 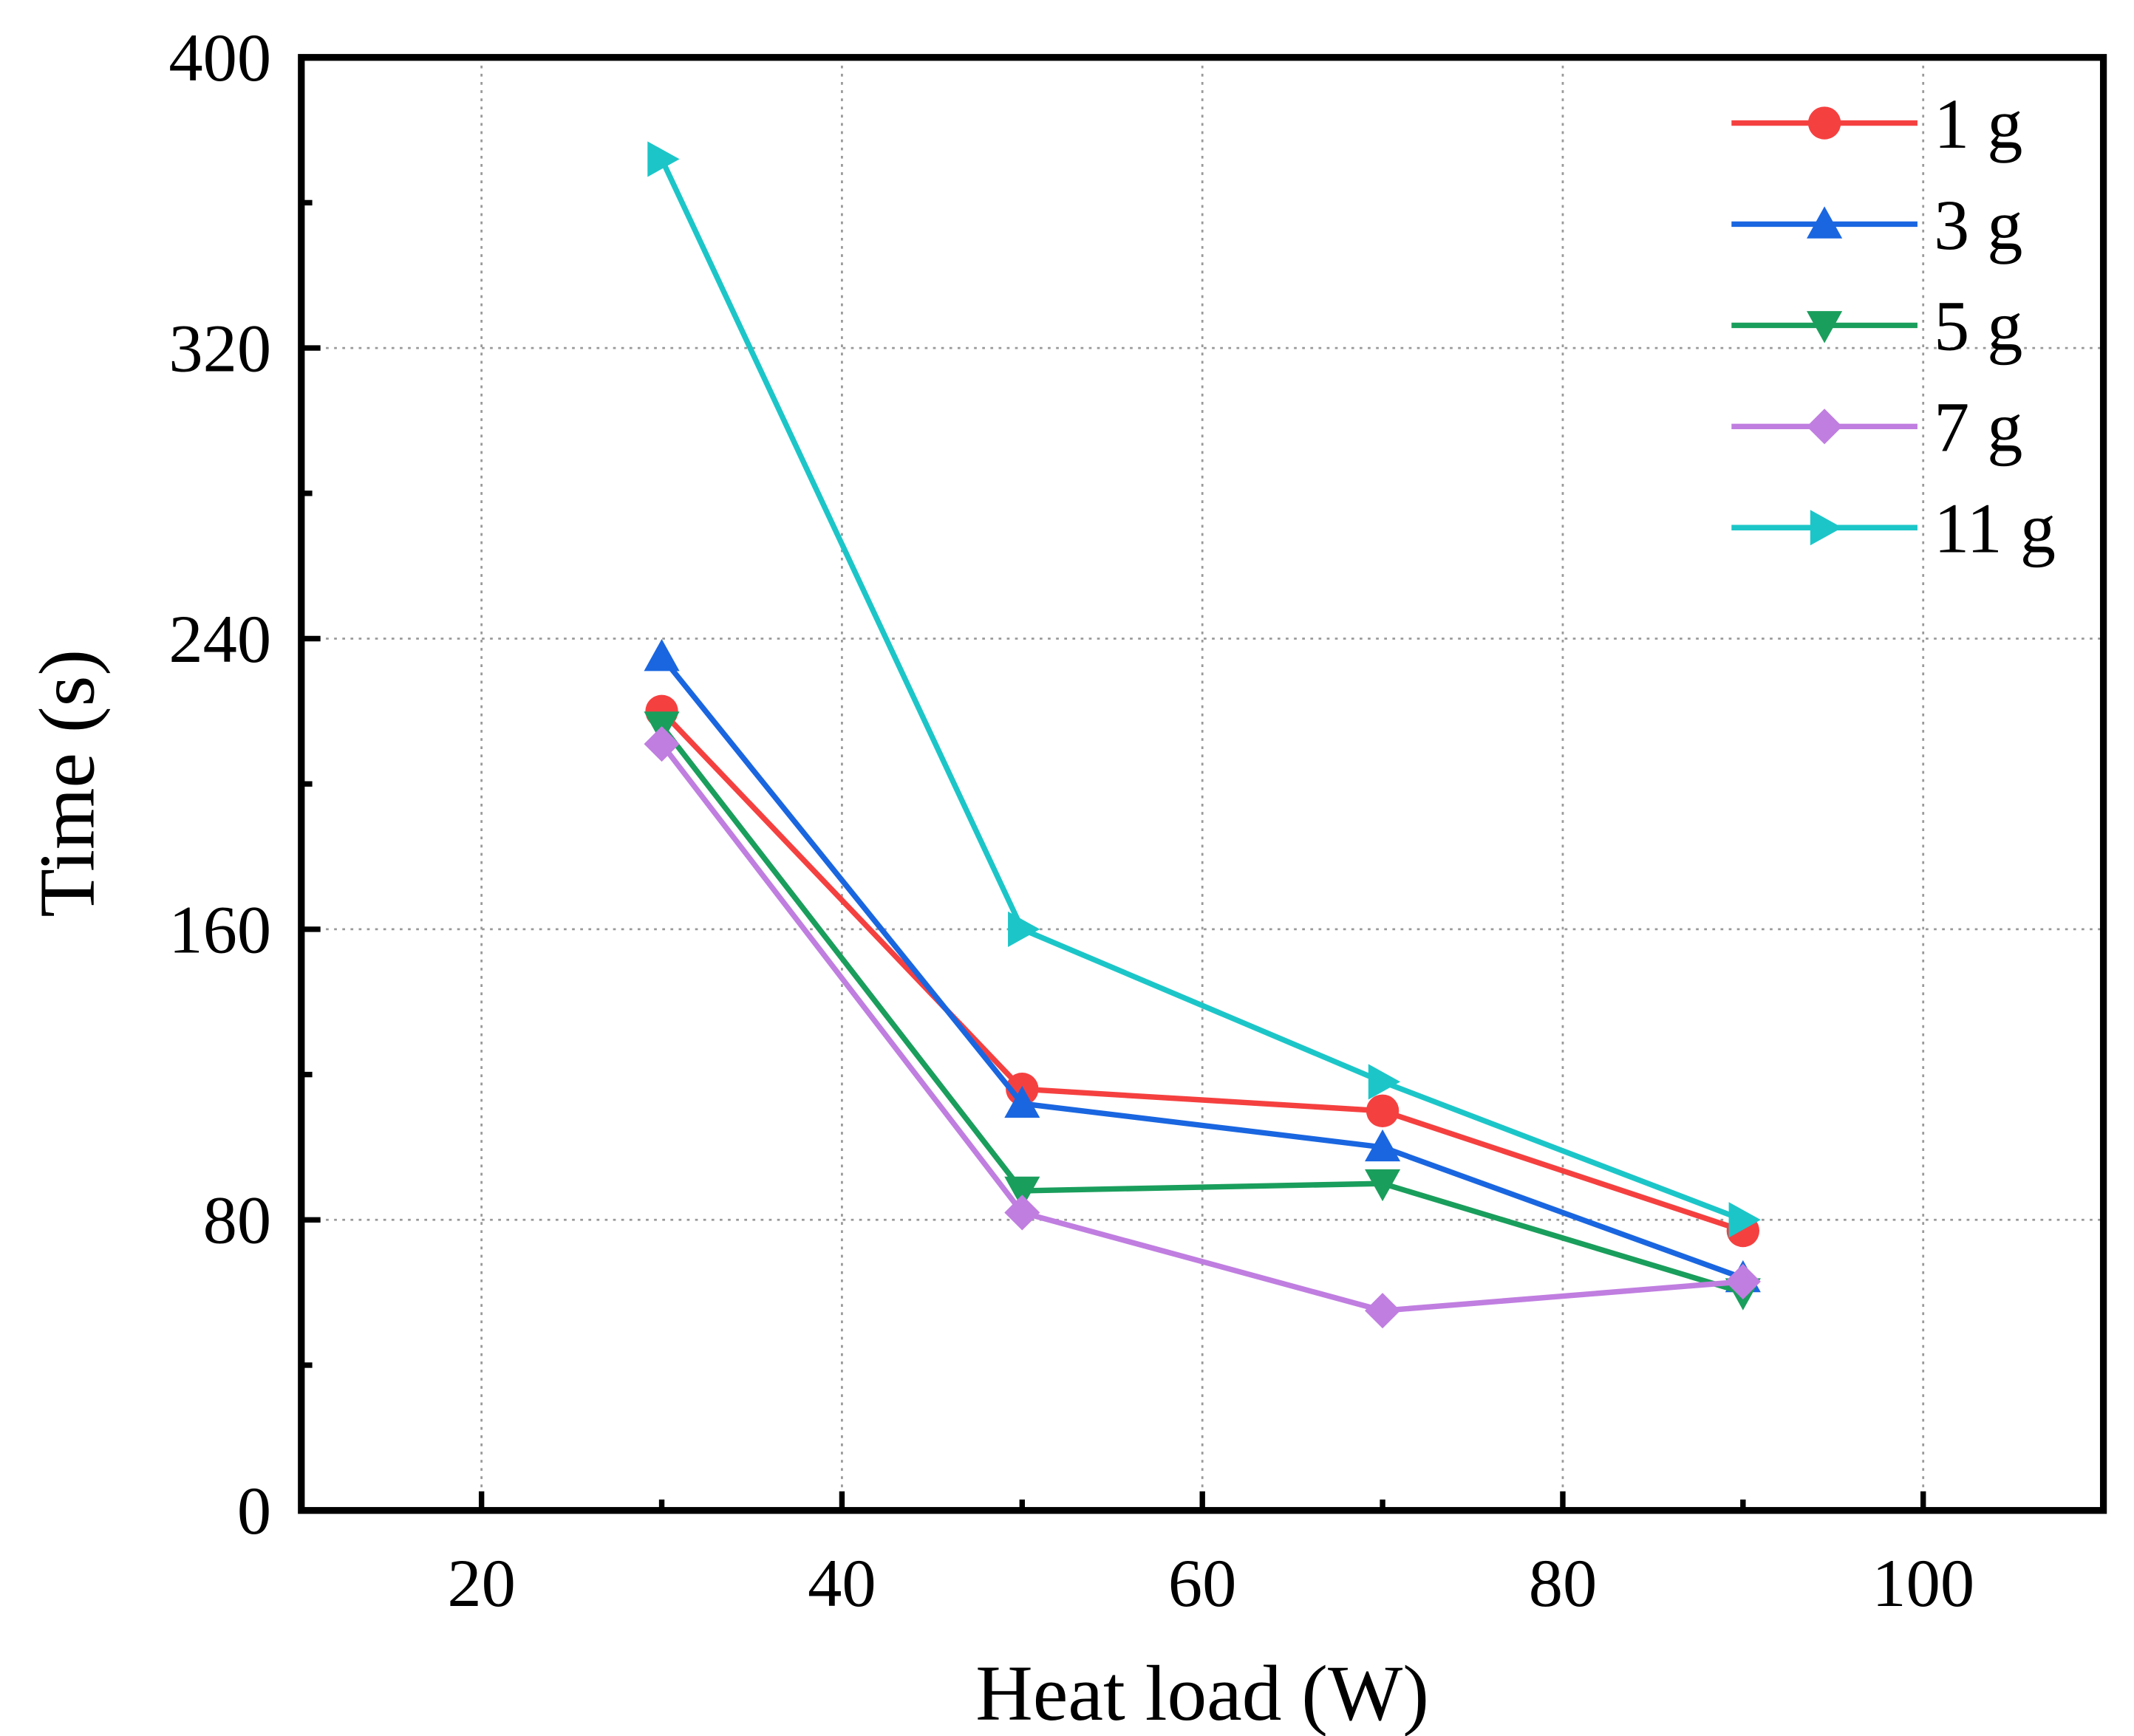 I want to click on legend-label: 1 g, so click(x=1978, y=123).